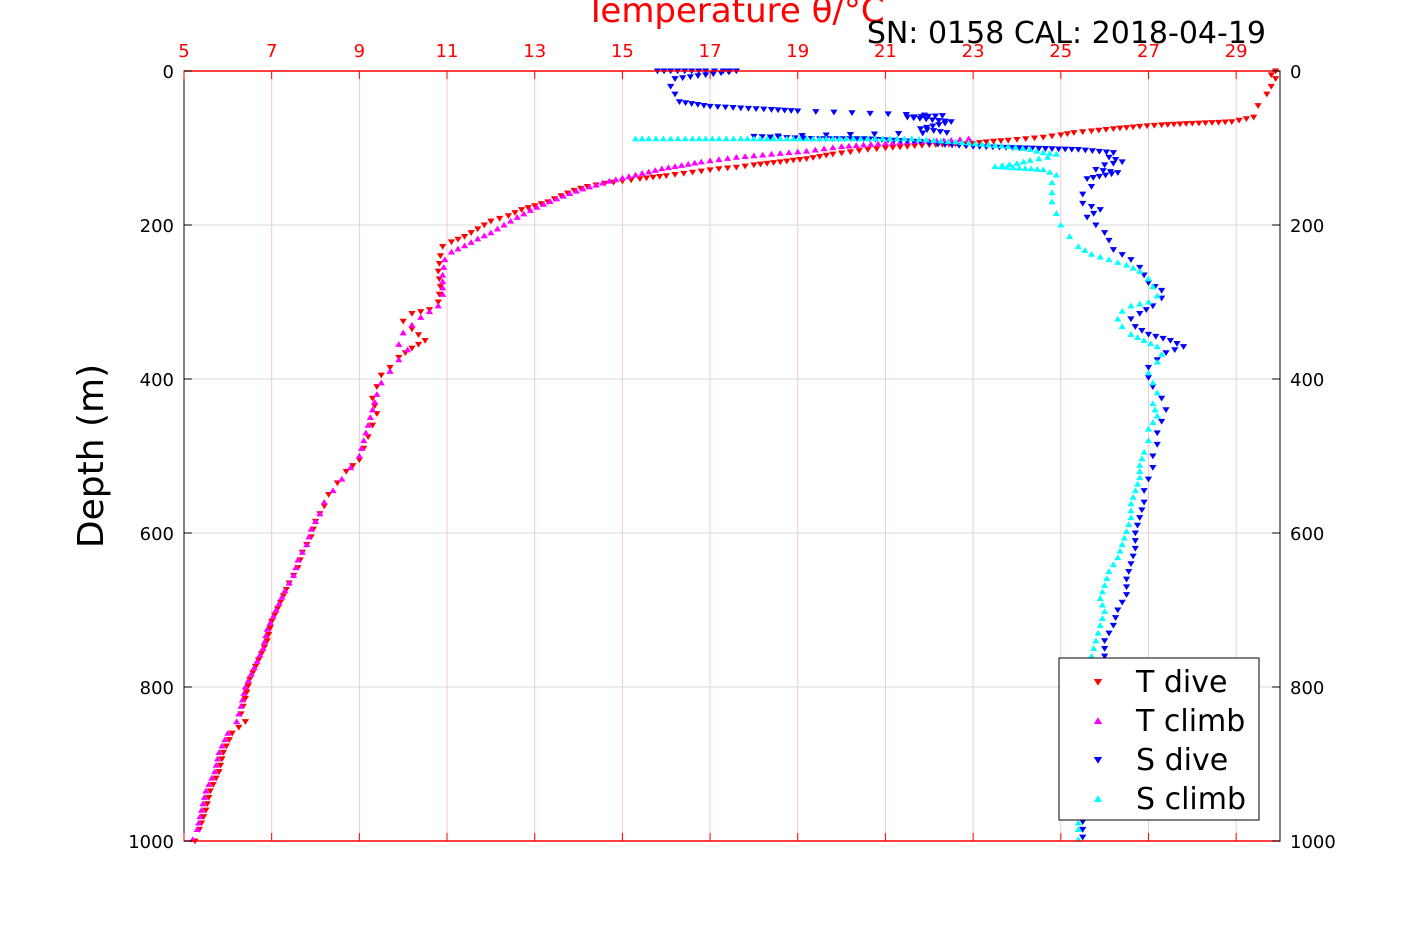 The height and width of the screenshot is (945, 1417). I want to click on legend-entry: S dive, so click(1160, 760).